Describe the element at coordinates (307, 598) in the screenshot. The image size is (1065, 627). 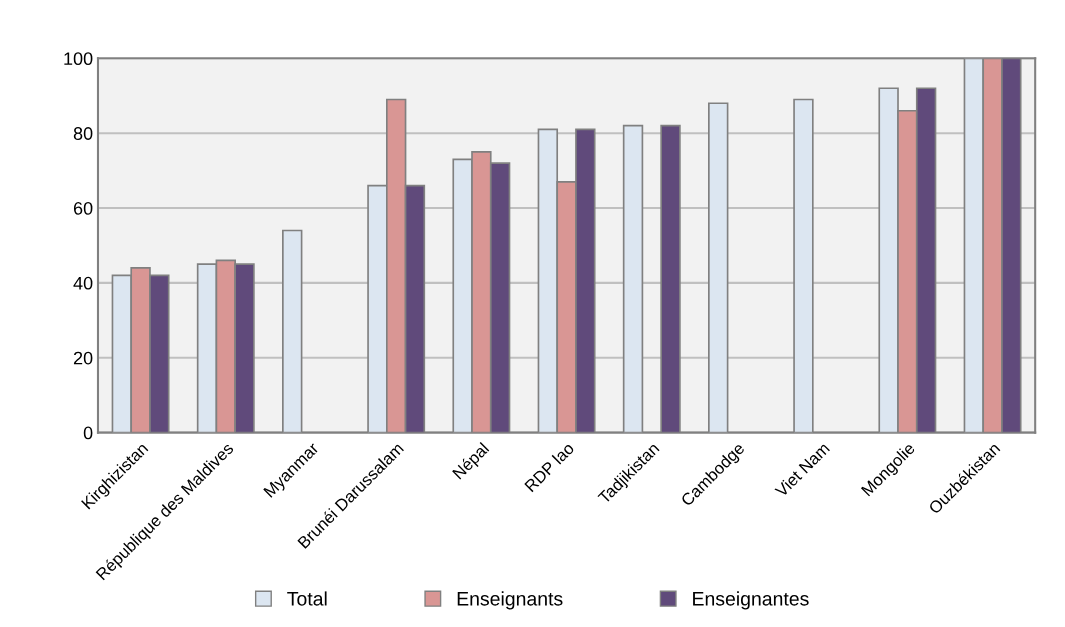
I see `legend-label: Total` at that location.